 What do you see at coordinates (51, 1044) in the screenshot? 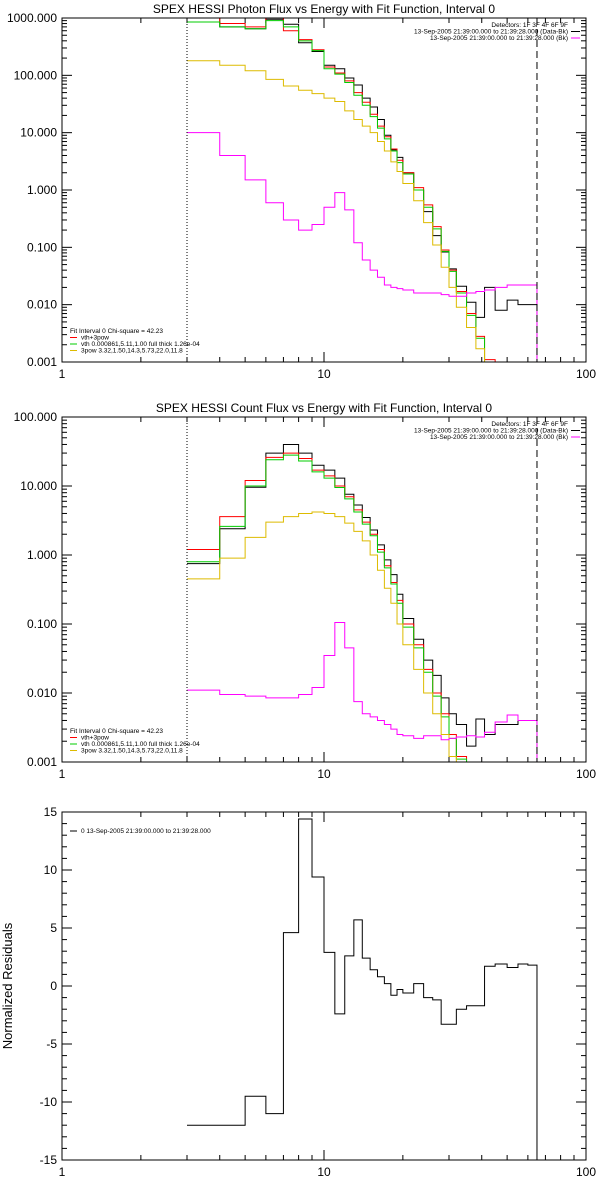
I see `y-tick-label: -5` at bounding box center [51, 1044].